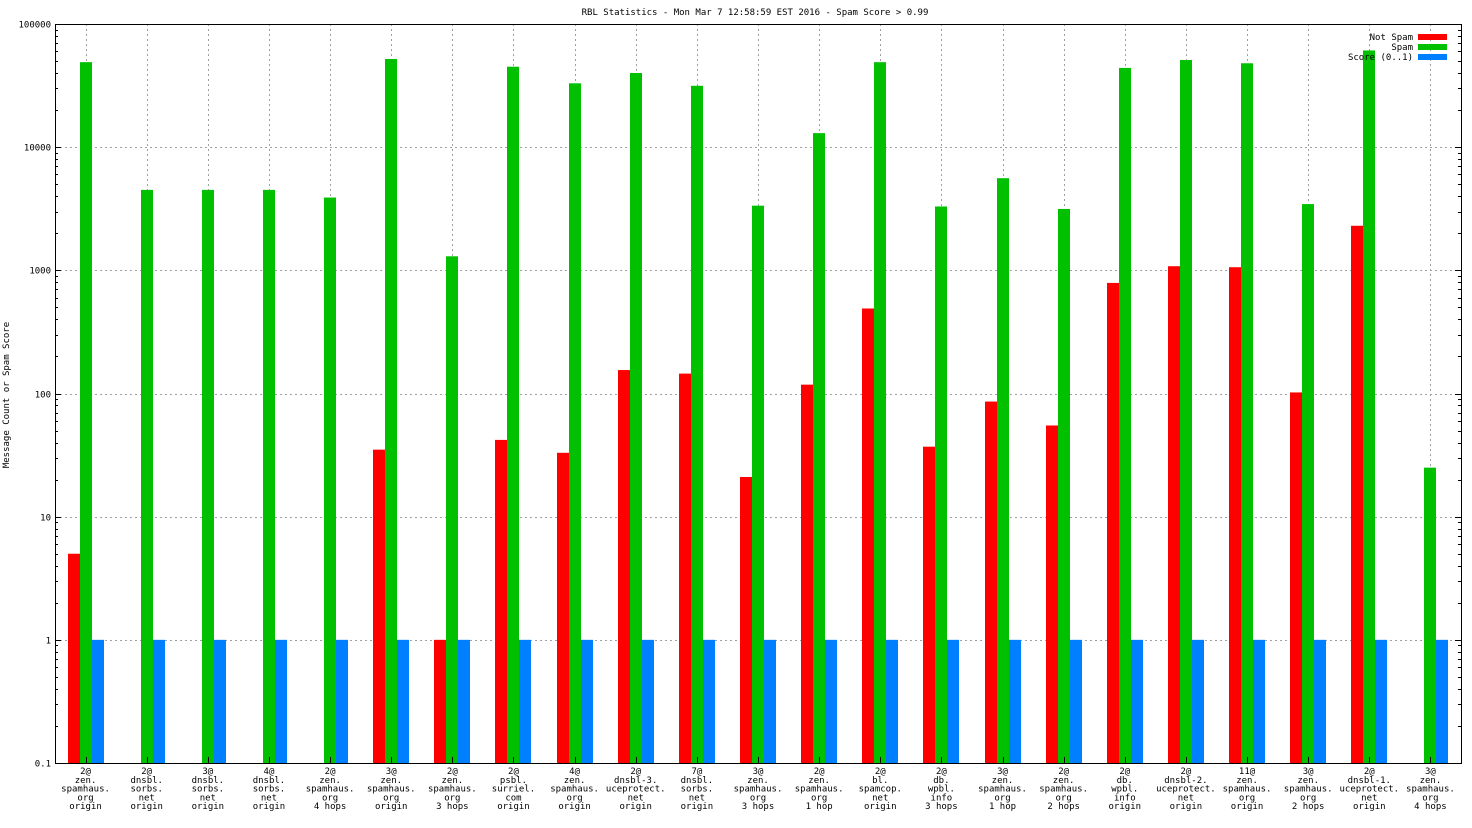  I want to click on y-tick-label: 1, so click(48, 642).